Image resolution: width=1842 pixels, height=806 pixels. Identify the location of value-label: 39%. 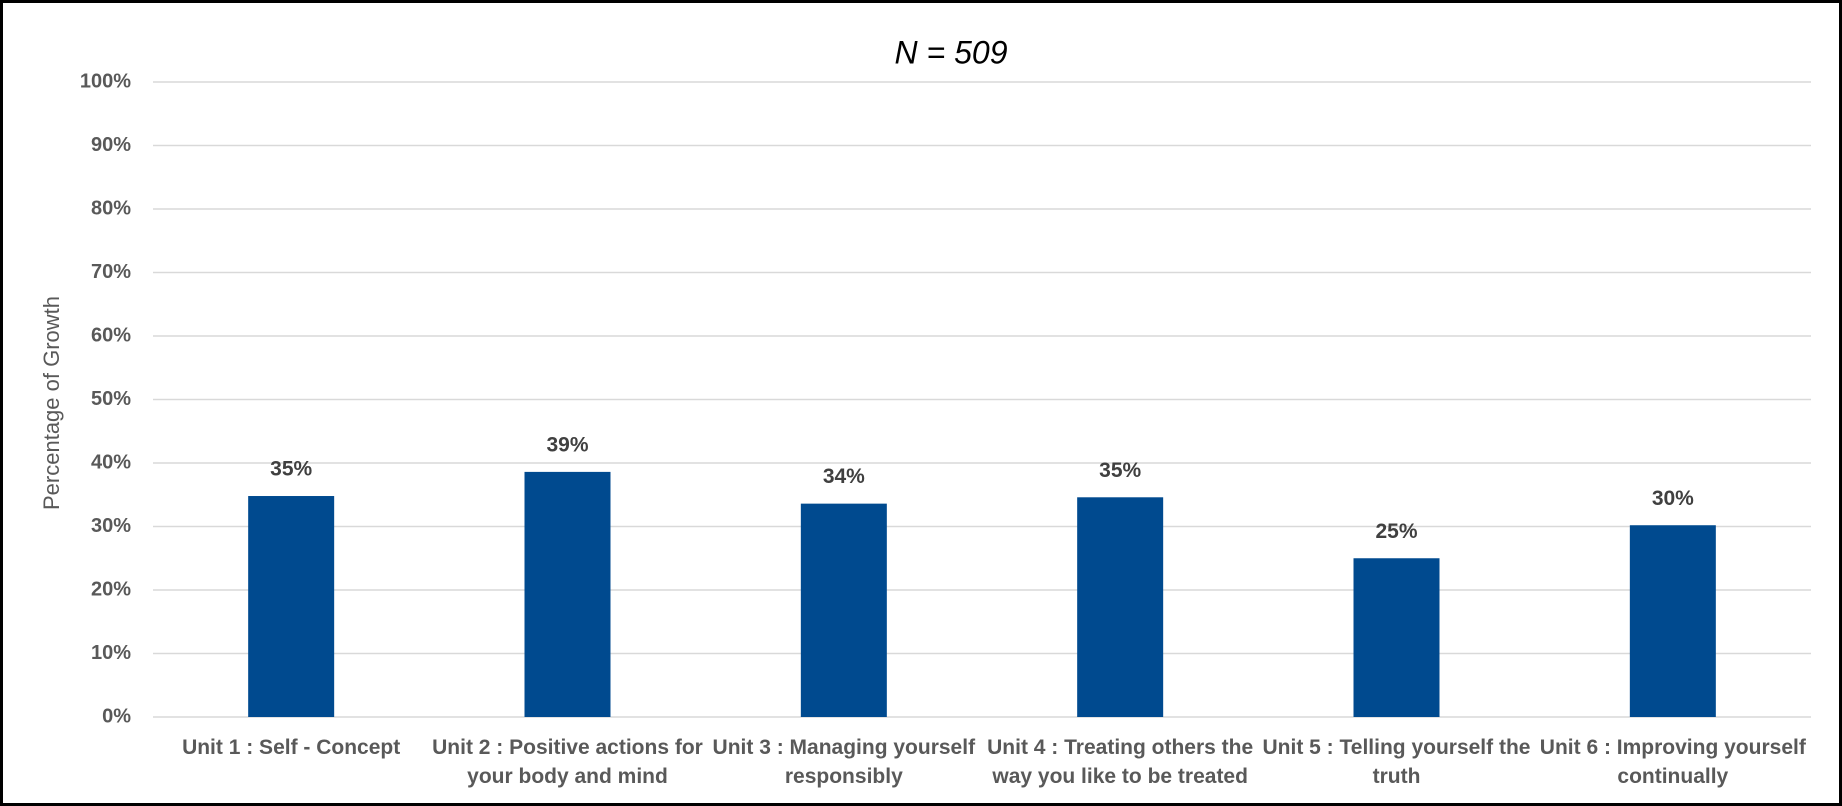
(567, 444).